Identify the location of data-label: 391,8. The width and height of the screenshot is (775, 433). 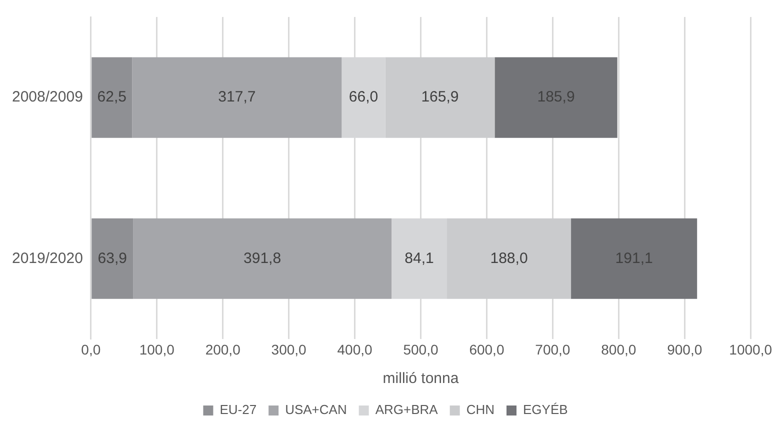
(263, 258).